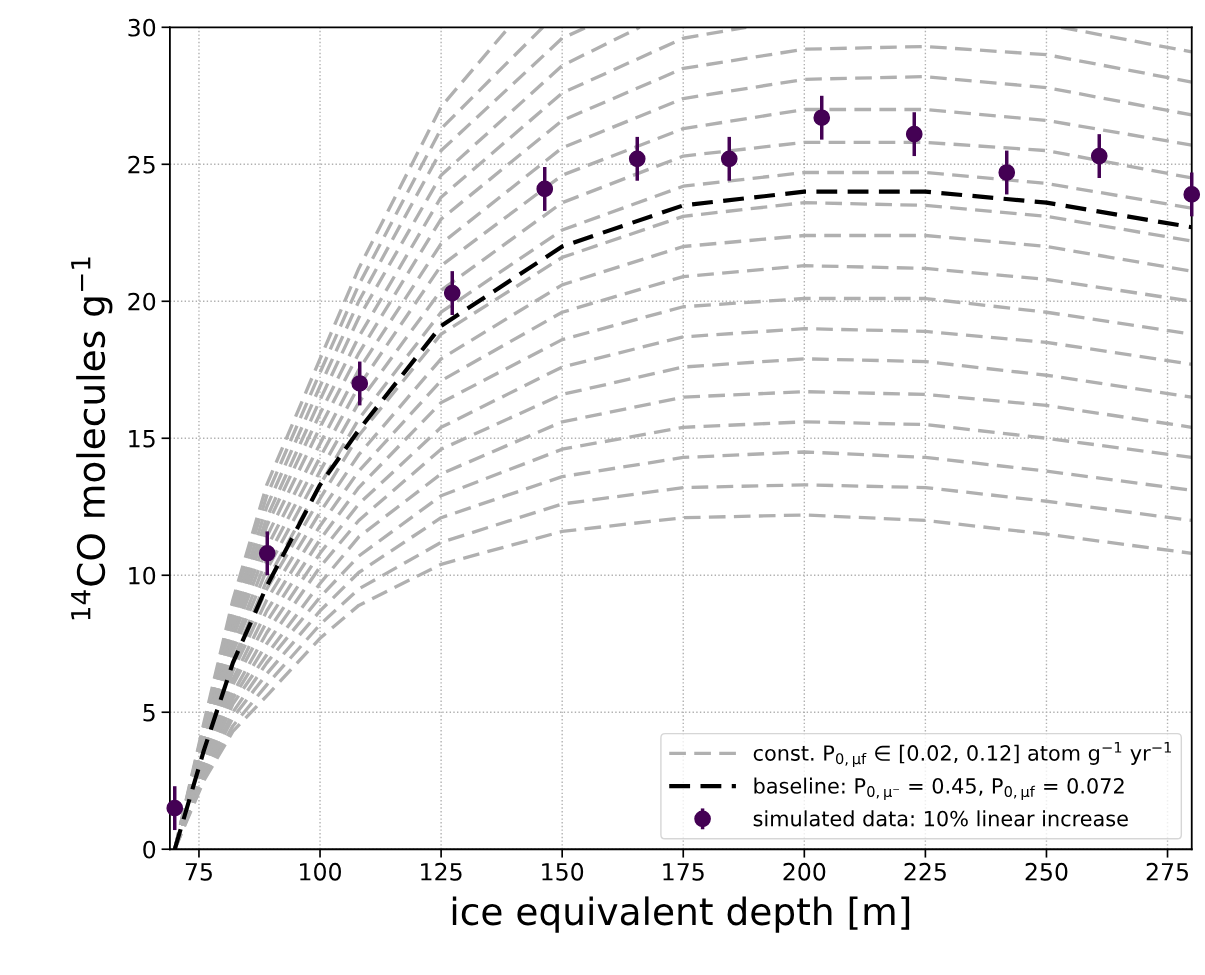 This screenshot has height=975, width=1205. What do you see at coordinates (563, 871) in the screenshot?
I see `x-tick-label: 150` at bounding box center [563, 871].